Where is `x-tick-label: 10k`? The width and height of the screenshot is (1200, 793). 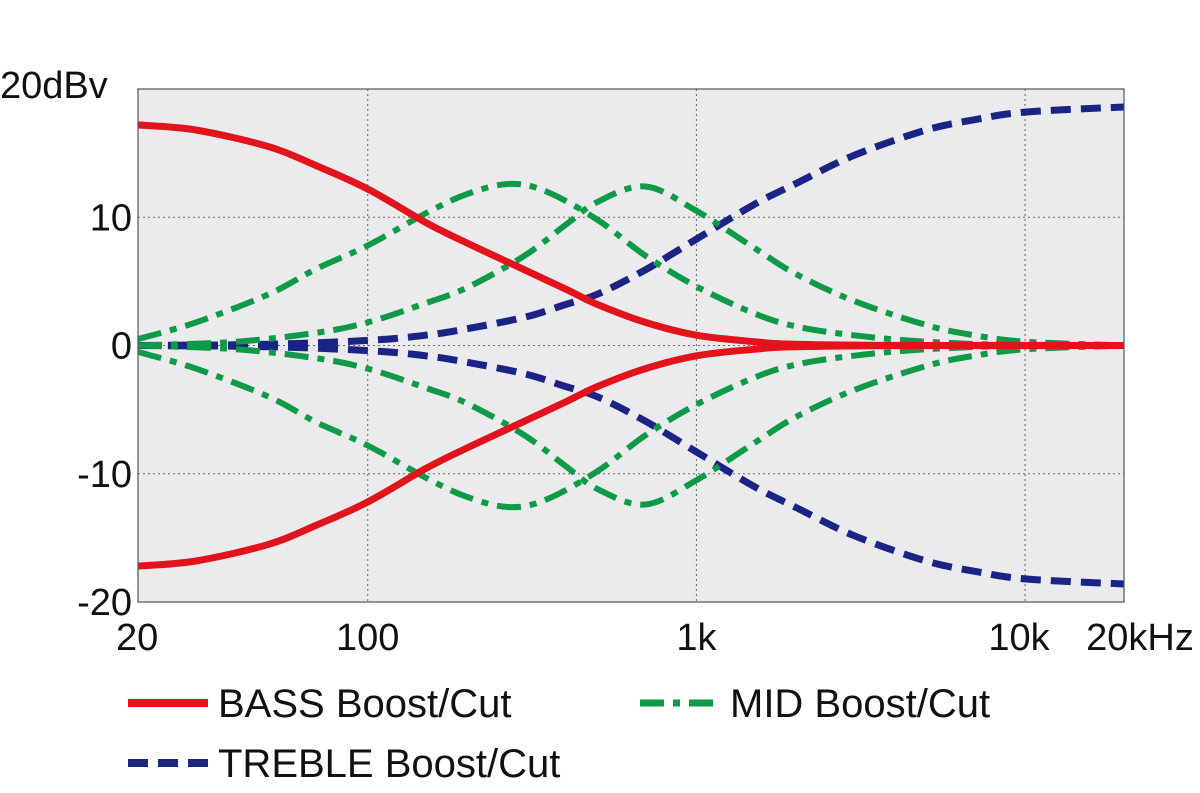 x-tick-label: 10k is located at coordinates (1019, 638).